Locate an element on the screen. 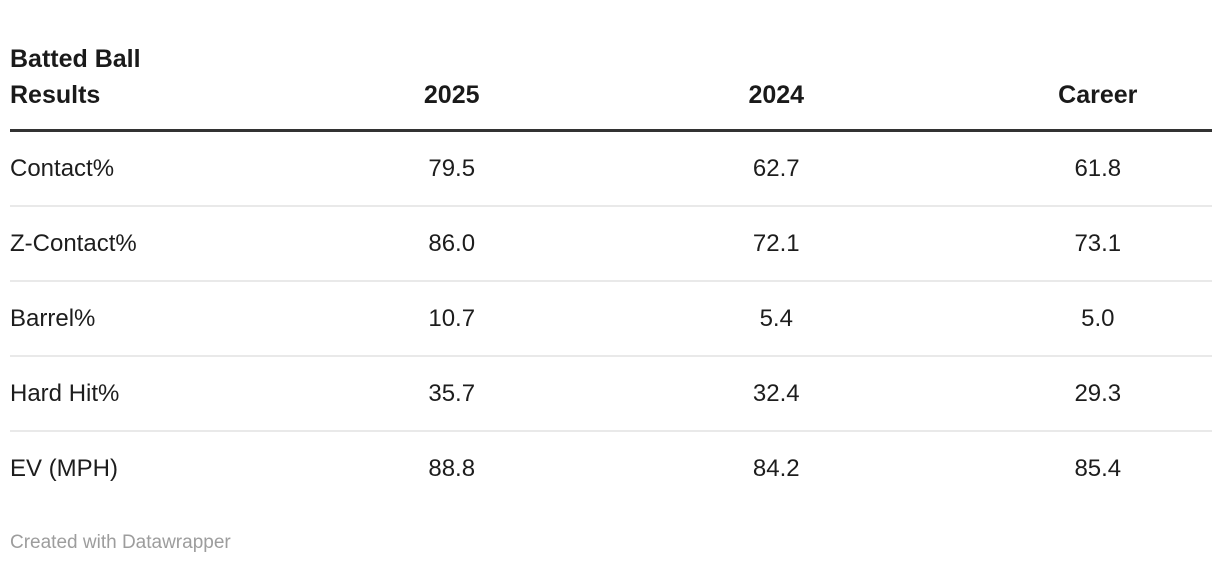  cell-value: 35.7 is located at coordinates (451, 393).